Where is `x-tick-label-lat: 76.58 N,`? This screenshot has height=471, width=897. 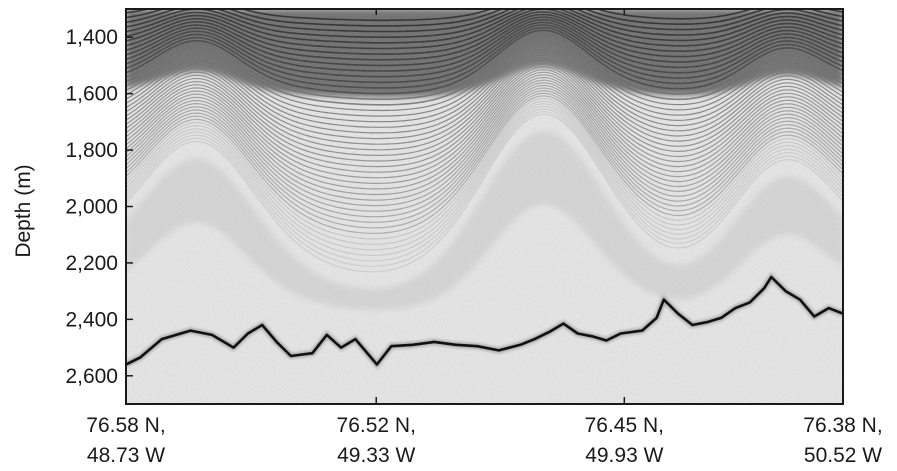 x-tick-label-lat: 76.58 N, is located at coordinates (125, 425).